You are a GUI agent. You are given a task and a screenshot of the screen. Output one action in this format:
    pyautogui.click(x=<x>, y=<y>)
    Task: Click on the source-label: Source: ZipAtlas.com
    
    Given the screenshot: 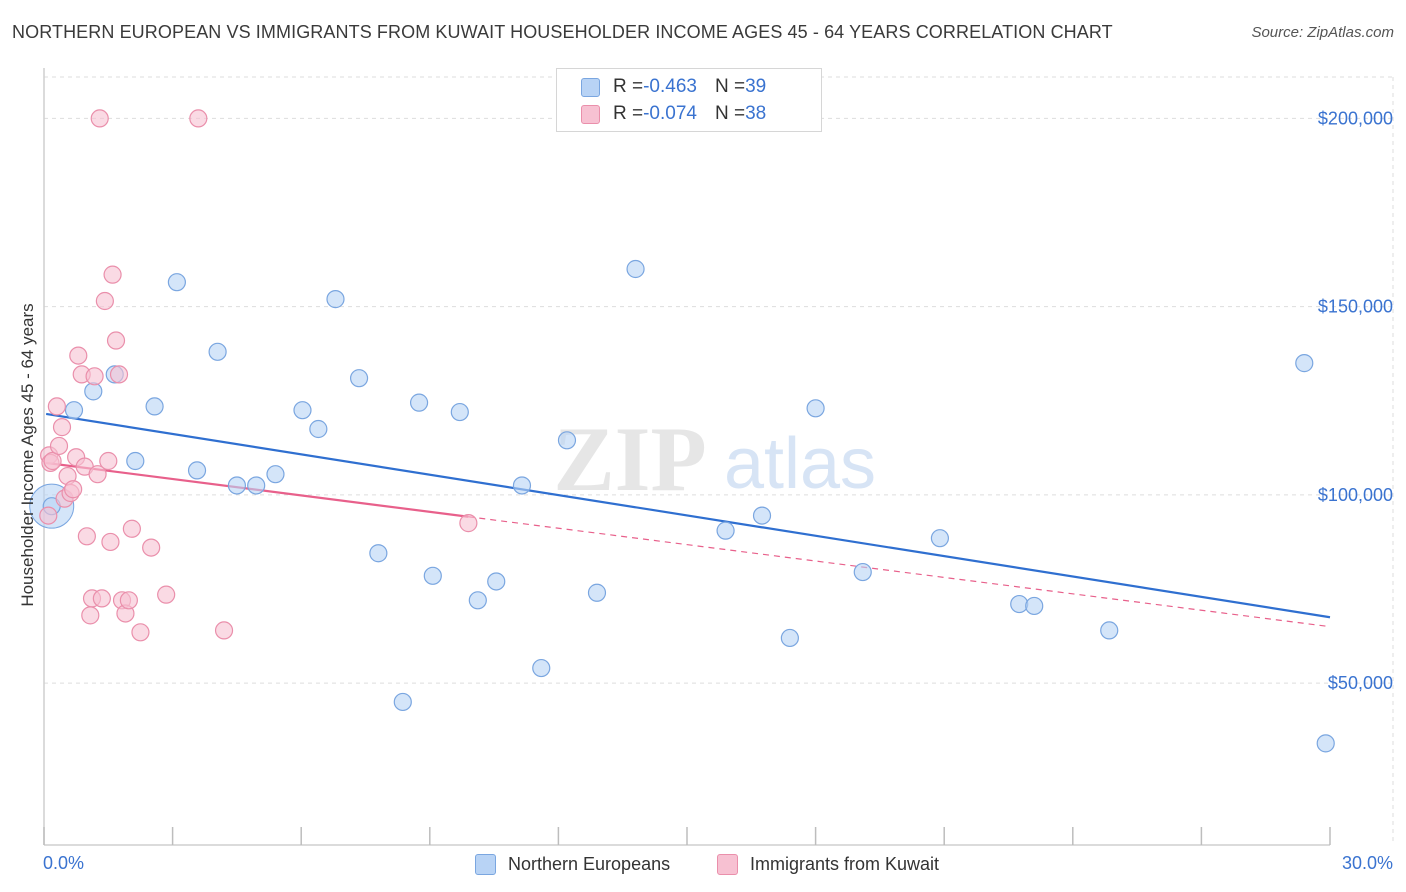 What is the action you would take?
    pyautogui.click(x=1322, y=32)
    